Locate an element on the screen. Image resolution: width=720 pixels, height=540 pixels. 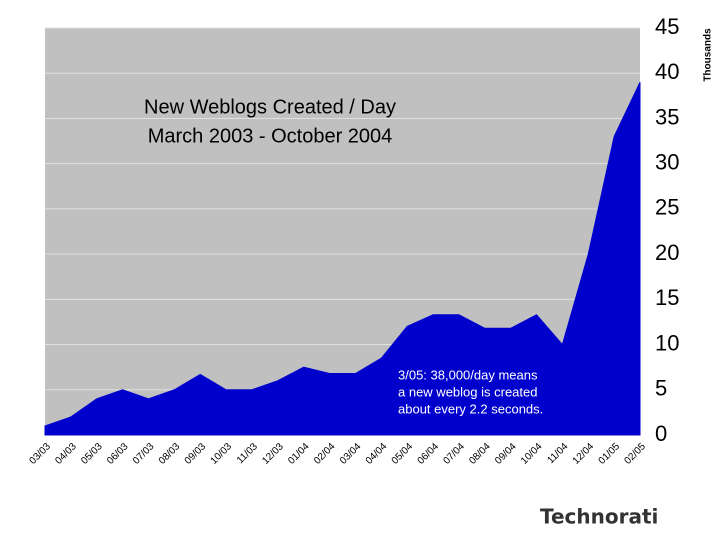
y-axis-label: Thousands is located at coordinates (708, 55).